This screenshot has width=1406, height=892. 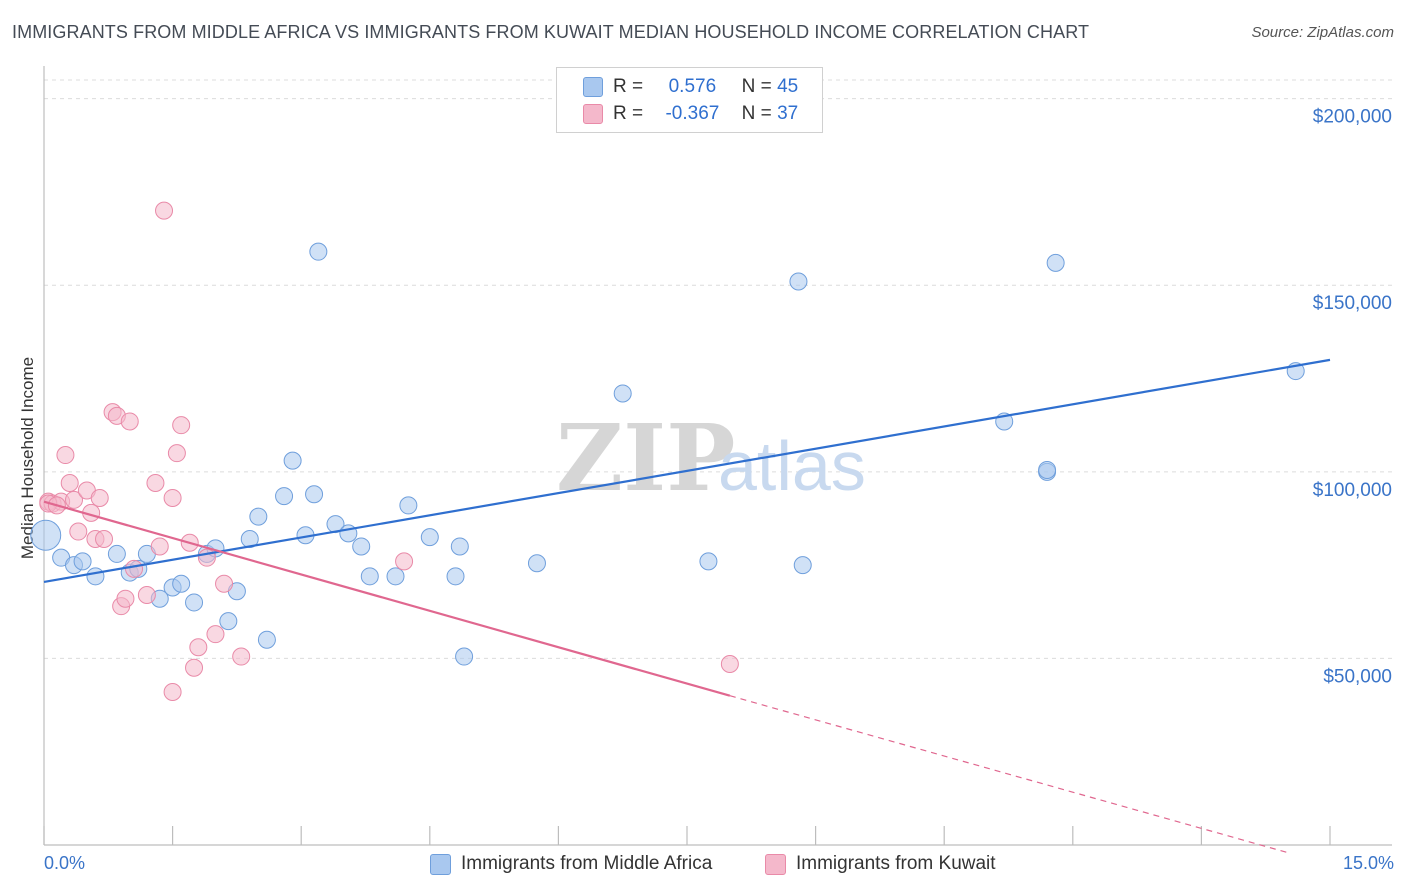 What do you see at coordinates (64, 863) in the screenshot?
I see `x-tick-label-min: 0.0%` at bounding box center [64, 863].